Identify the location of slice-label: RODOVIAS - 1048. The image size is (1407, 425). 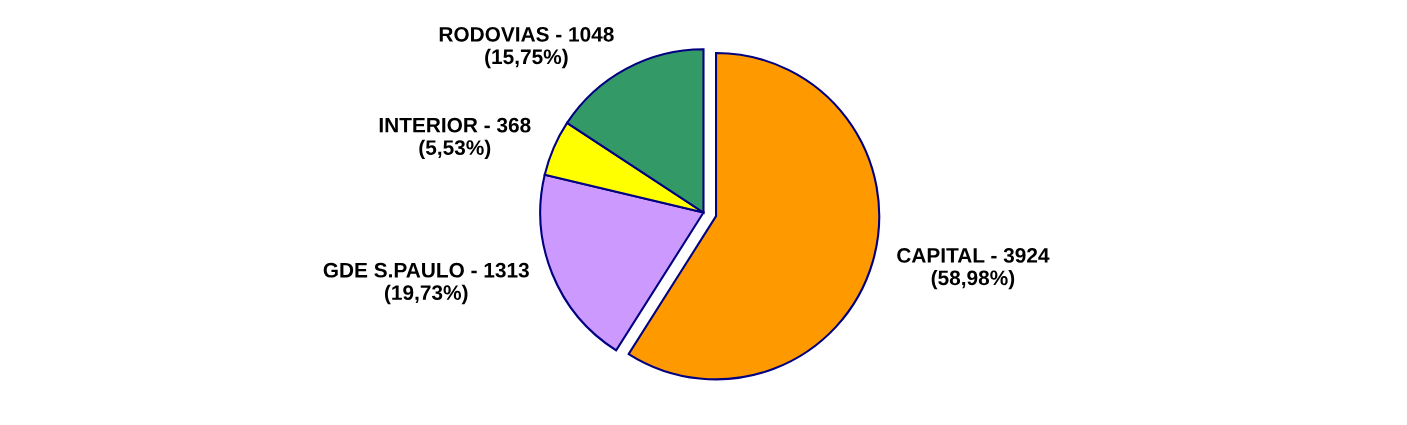
(526, 34).